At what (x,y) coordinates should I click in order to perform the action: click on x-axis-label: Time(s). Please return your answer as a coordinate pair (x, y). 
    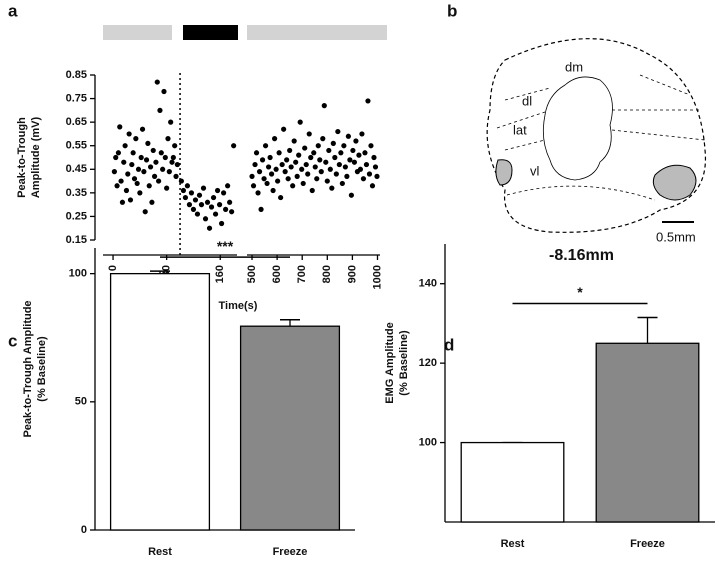
    Looking at the image, I should click on (238, 306).